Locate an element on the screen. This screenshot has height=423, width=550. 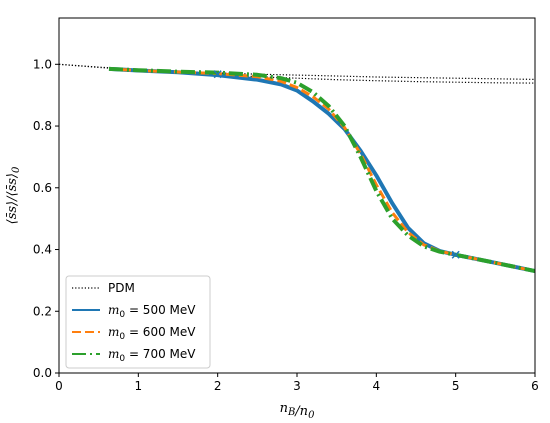
x-tick-label: 0 is located at coordinates (59, 386).